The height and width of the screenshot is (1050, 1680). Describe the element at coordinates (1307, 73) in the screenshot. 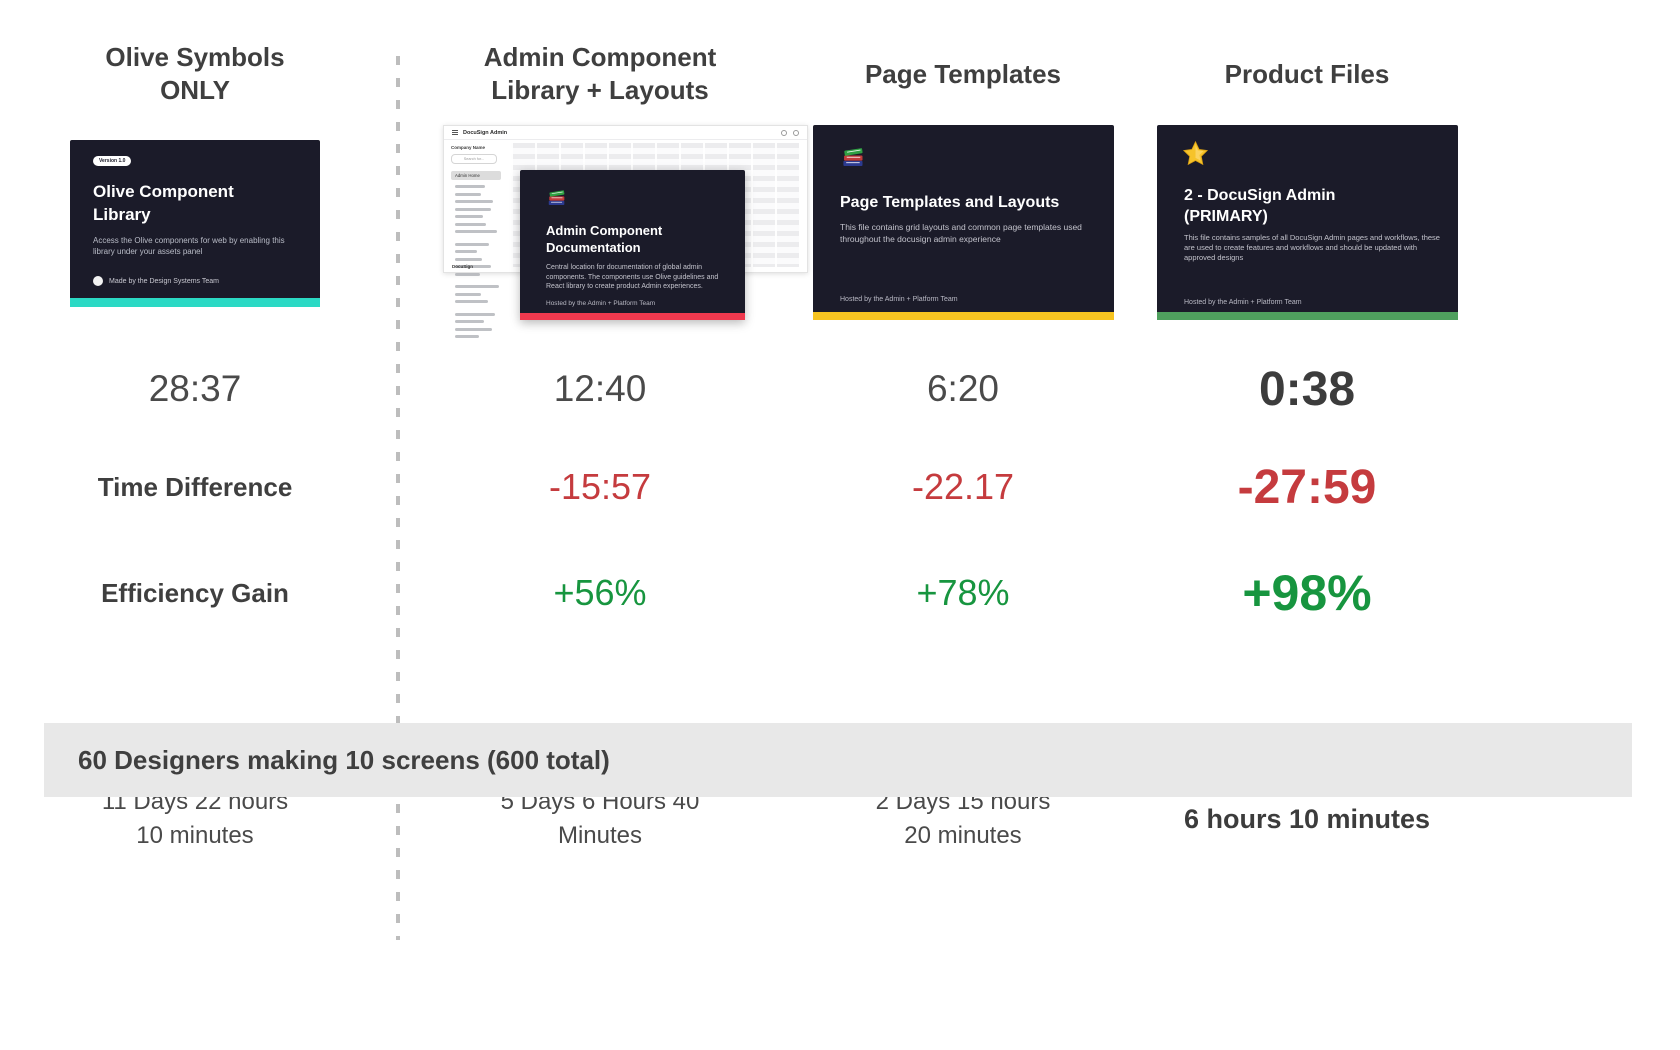

I see `column-header-product-files: Product Files` at that location.